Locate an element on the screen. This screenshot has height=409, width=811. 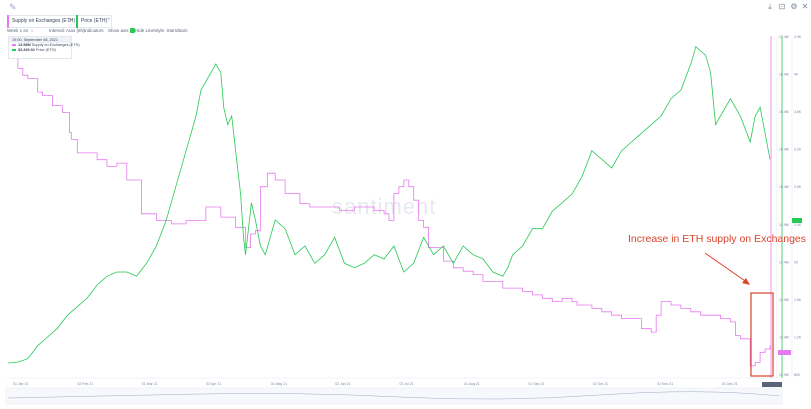
annotation-highlight-box is located at coordinates (762, 334).